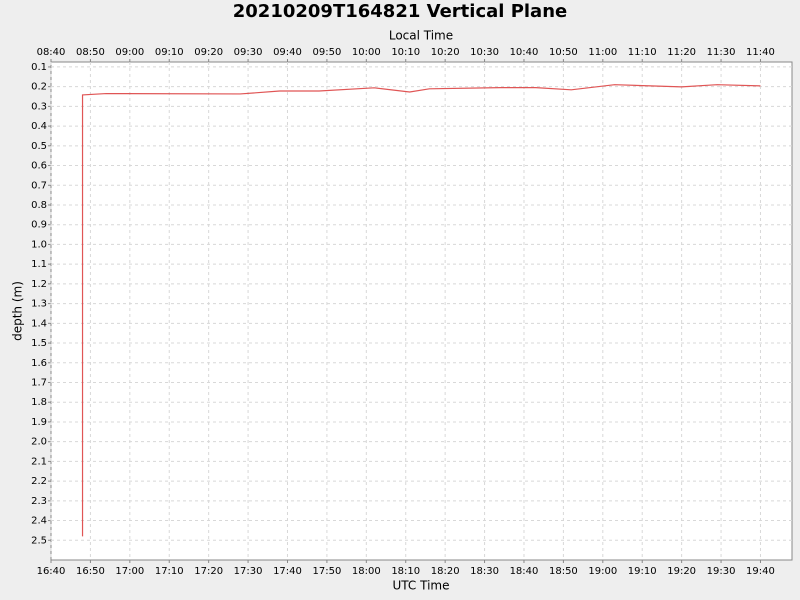  I want to click on x-axis-title: UTC Time, so click(421, 586).